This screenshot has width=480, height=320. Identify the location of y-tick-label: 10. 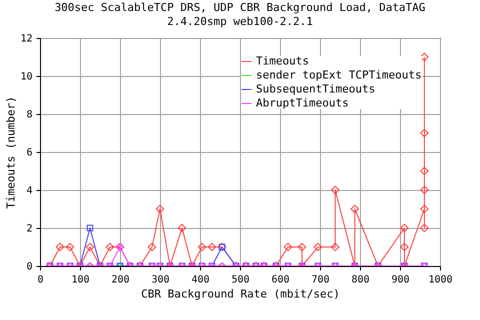
(26, 77).